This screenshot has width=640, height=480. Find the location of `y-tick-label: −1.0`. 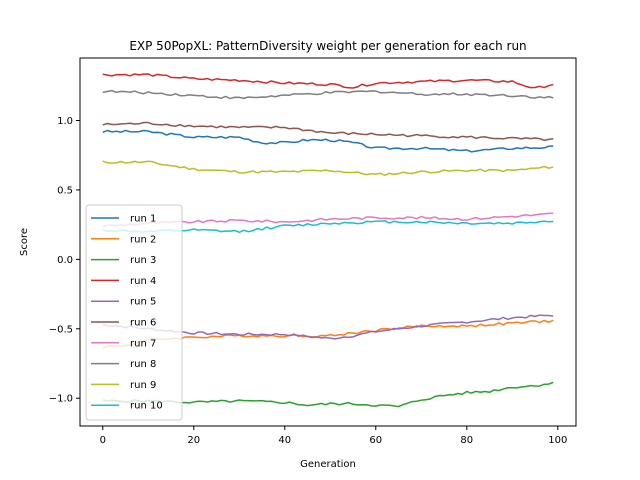

y-tick-label: −1.0 is located at coordinates (61, 399).